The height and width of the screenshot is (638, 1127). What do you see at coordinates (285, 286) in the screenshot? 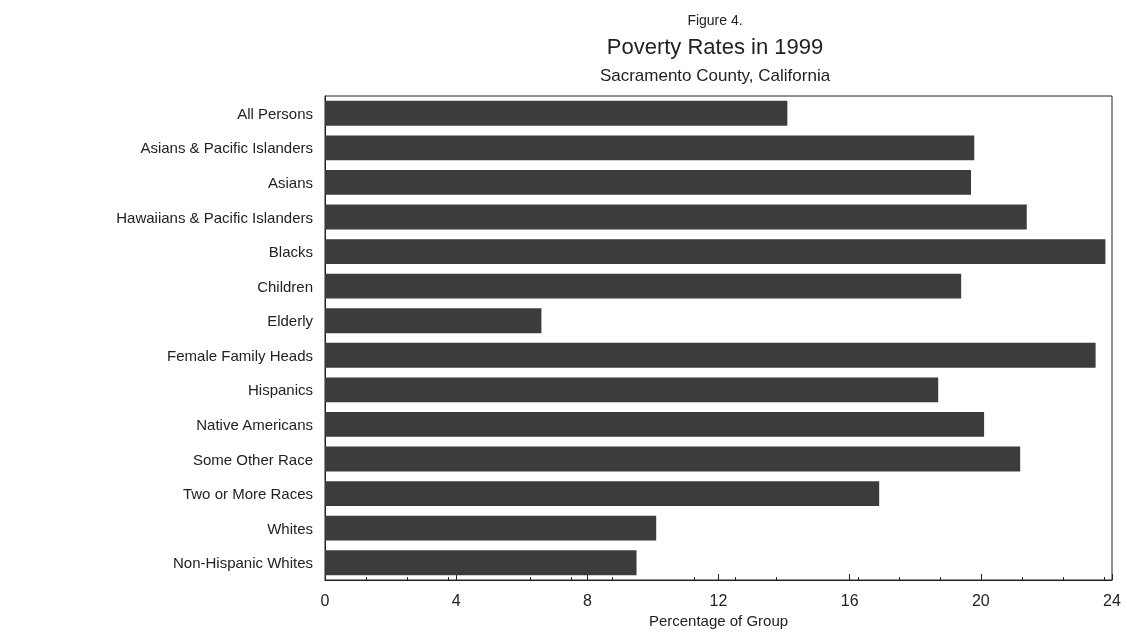
I see `y-tick-label: Children` at bounding box center [285, 286].